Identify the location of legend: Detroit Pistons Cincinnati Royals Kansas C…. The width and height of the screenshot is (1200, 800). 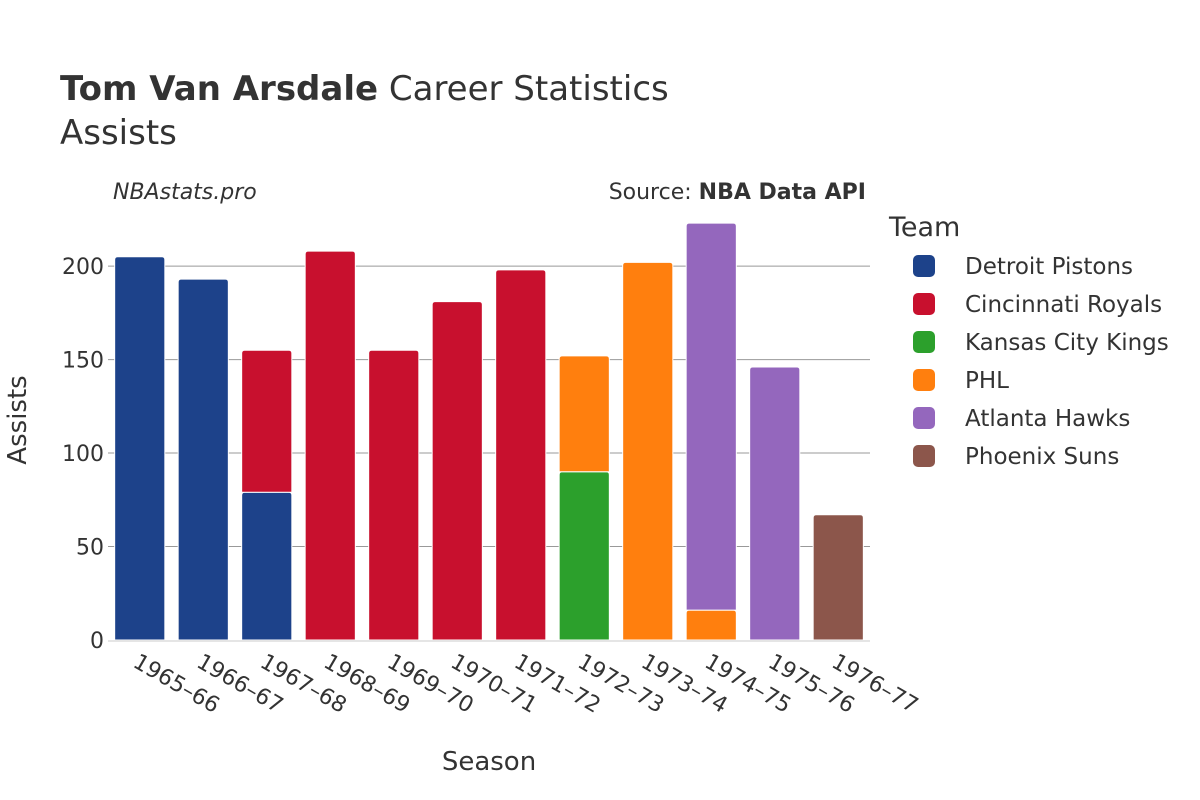
(1041, 362).